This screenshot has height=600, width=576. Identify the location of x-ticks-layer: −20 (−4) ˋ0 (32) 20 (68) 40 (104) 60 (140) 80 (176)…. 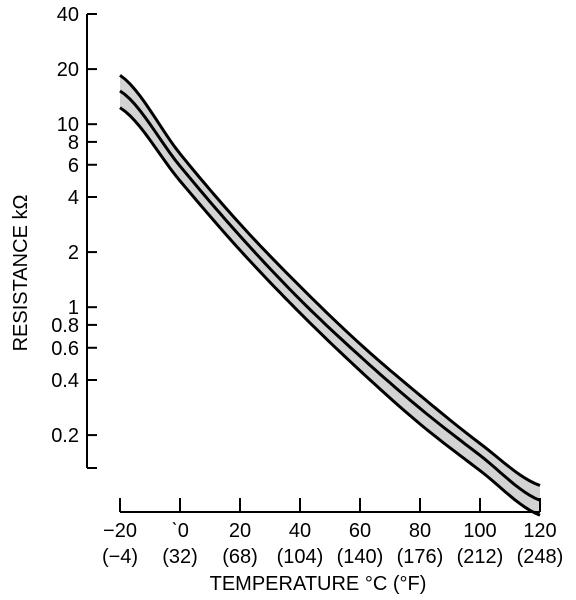
(332, 533).